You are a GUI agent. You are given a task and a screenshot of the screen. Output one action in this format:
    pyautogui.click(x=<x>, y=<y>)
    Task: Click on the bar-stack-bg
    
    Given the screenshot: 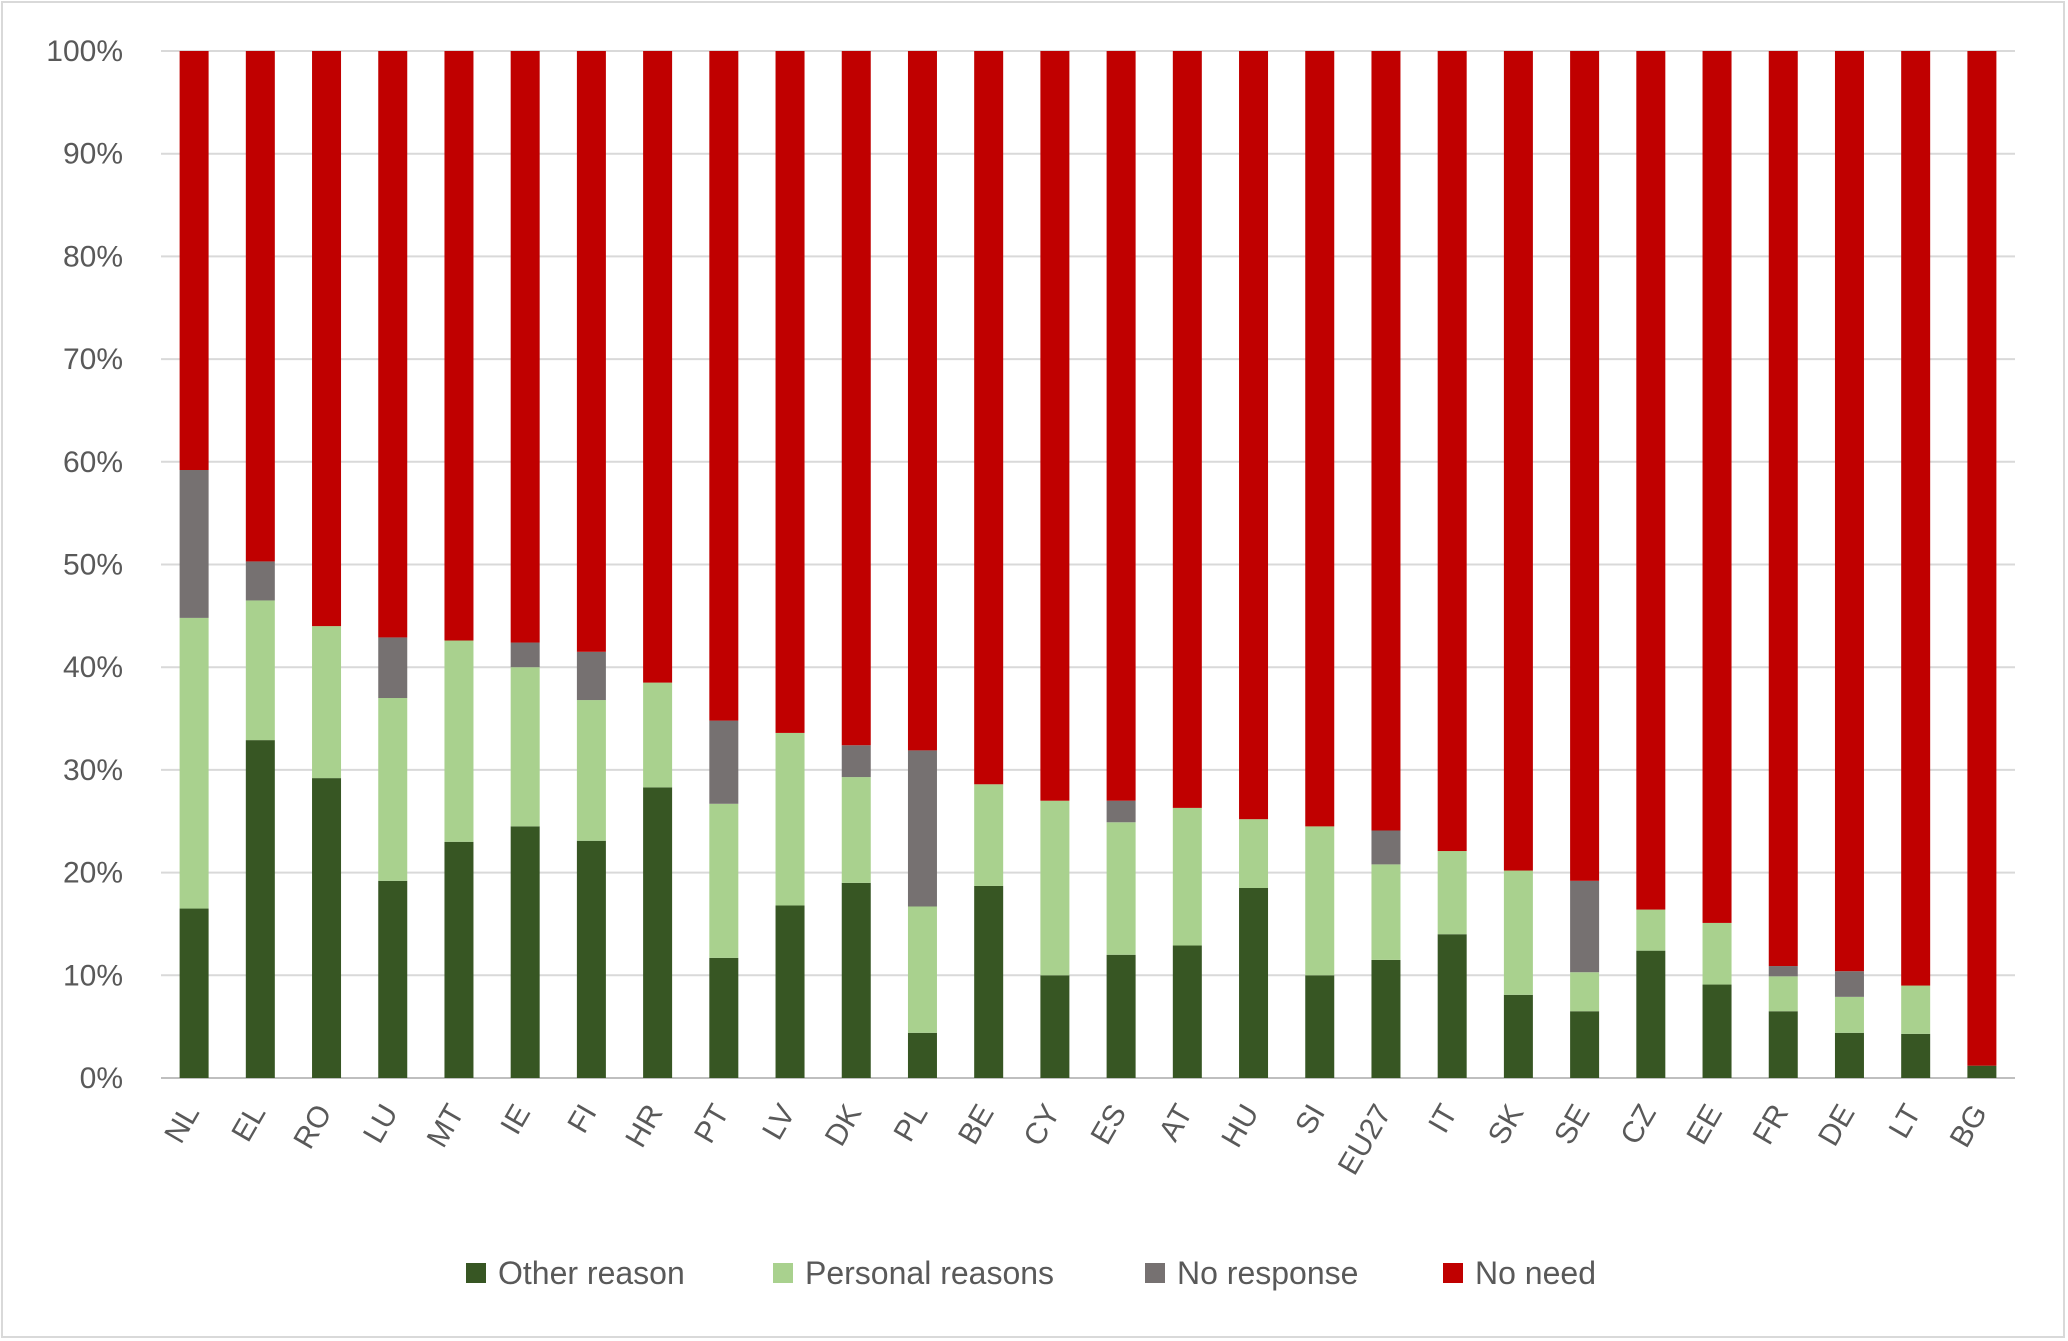 What is the action you would take?
    pyautogui.click(x=1982, y=564)
    